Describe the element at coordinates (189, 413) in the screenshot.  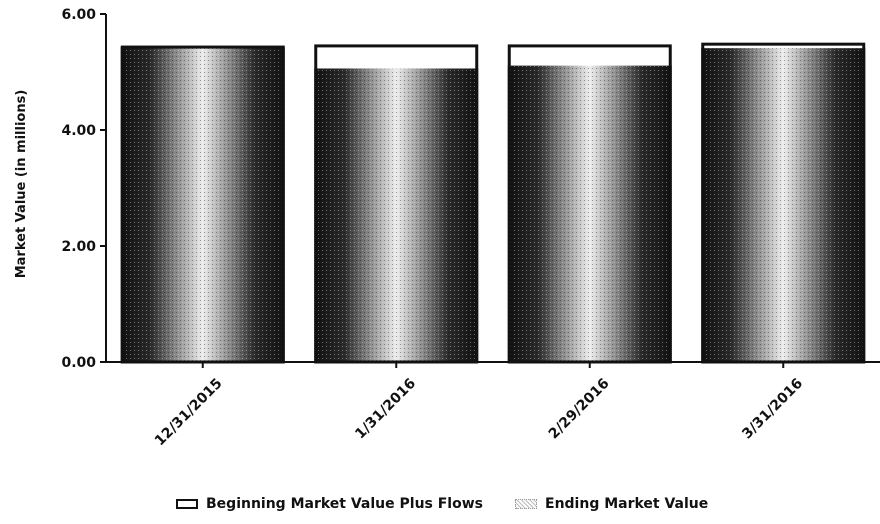
I see `x-tick-label: 12/31/2015` at that location.